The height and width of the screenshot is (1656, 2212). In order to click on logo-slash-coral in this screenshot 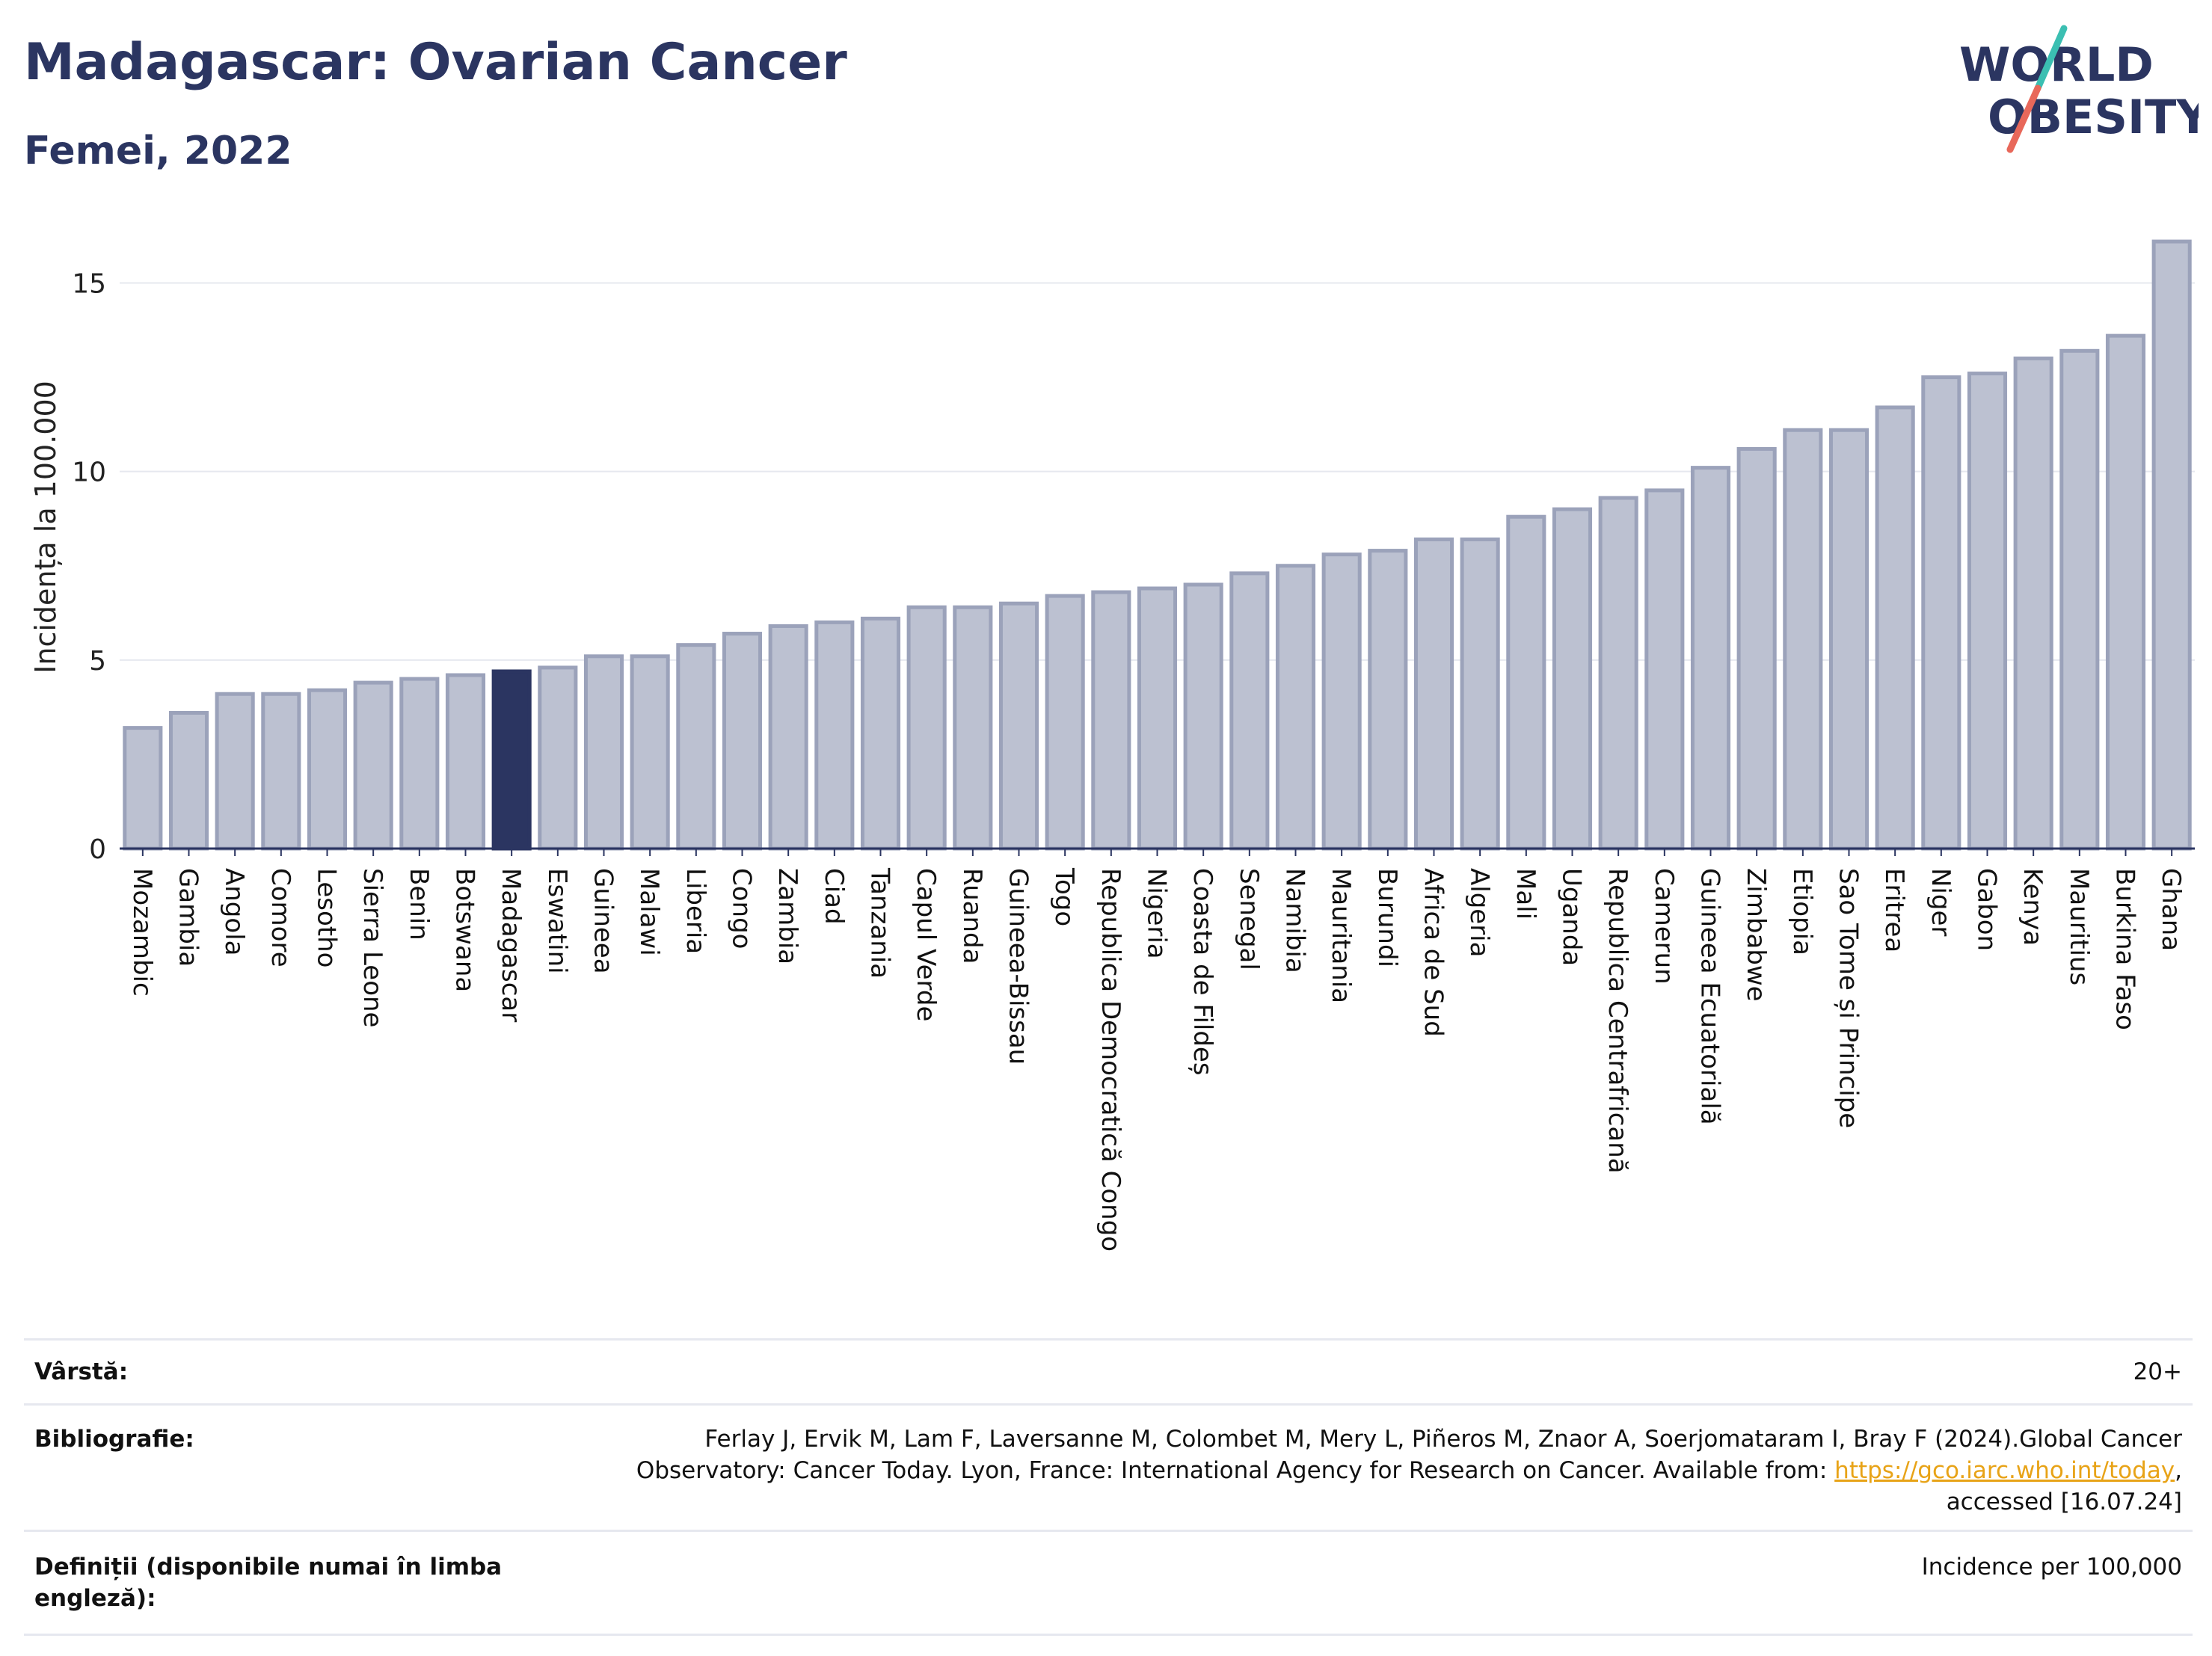, I will do `click(2024, 118)`.